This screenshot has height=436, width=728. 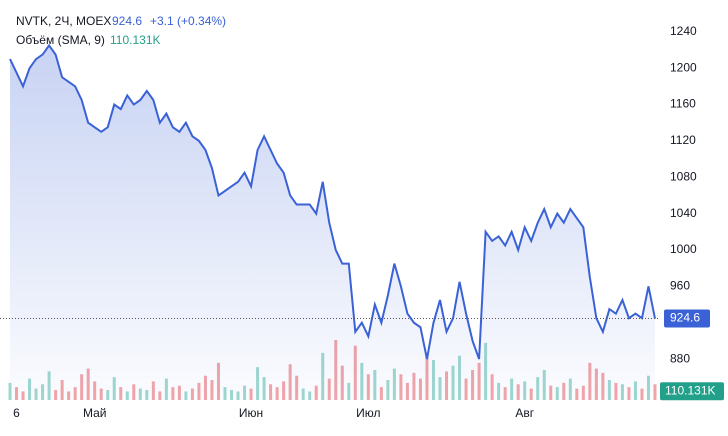 I want to click on y-tick-label: 1080, so click(x=683, y=176).